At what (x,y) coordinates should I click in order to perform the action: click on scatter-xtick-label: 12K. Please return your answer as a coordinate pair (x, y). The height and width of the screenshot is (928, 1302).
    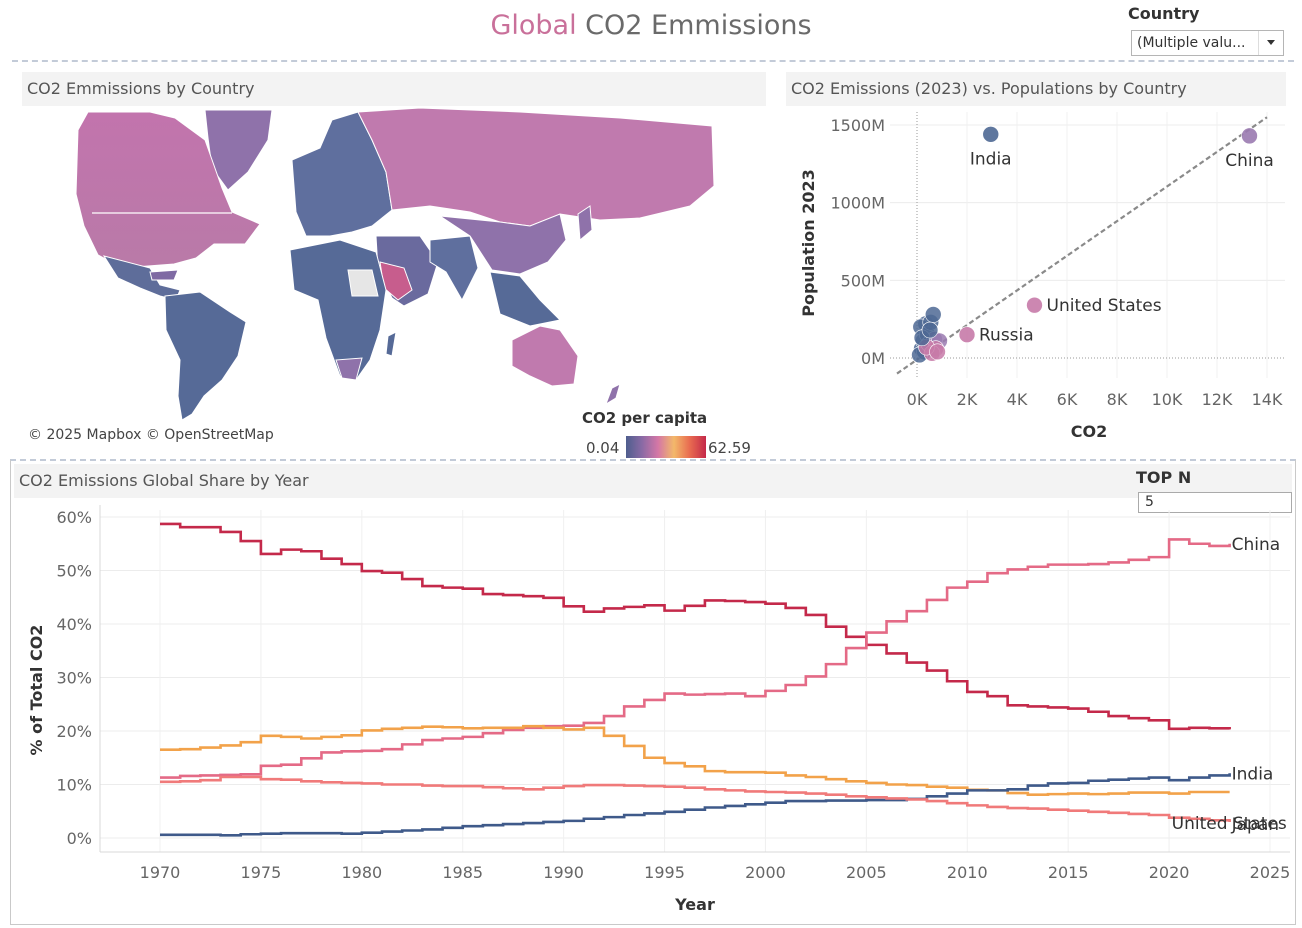
    Looking at the image, I should click on (1217, 399).